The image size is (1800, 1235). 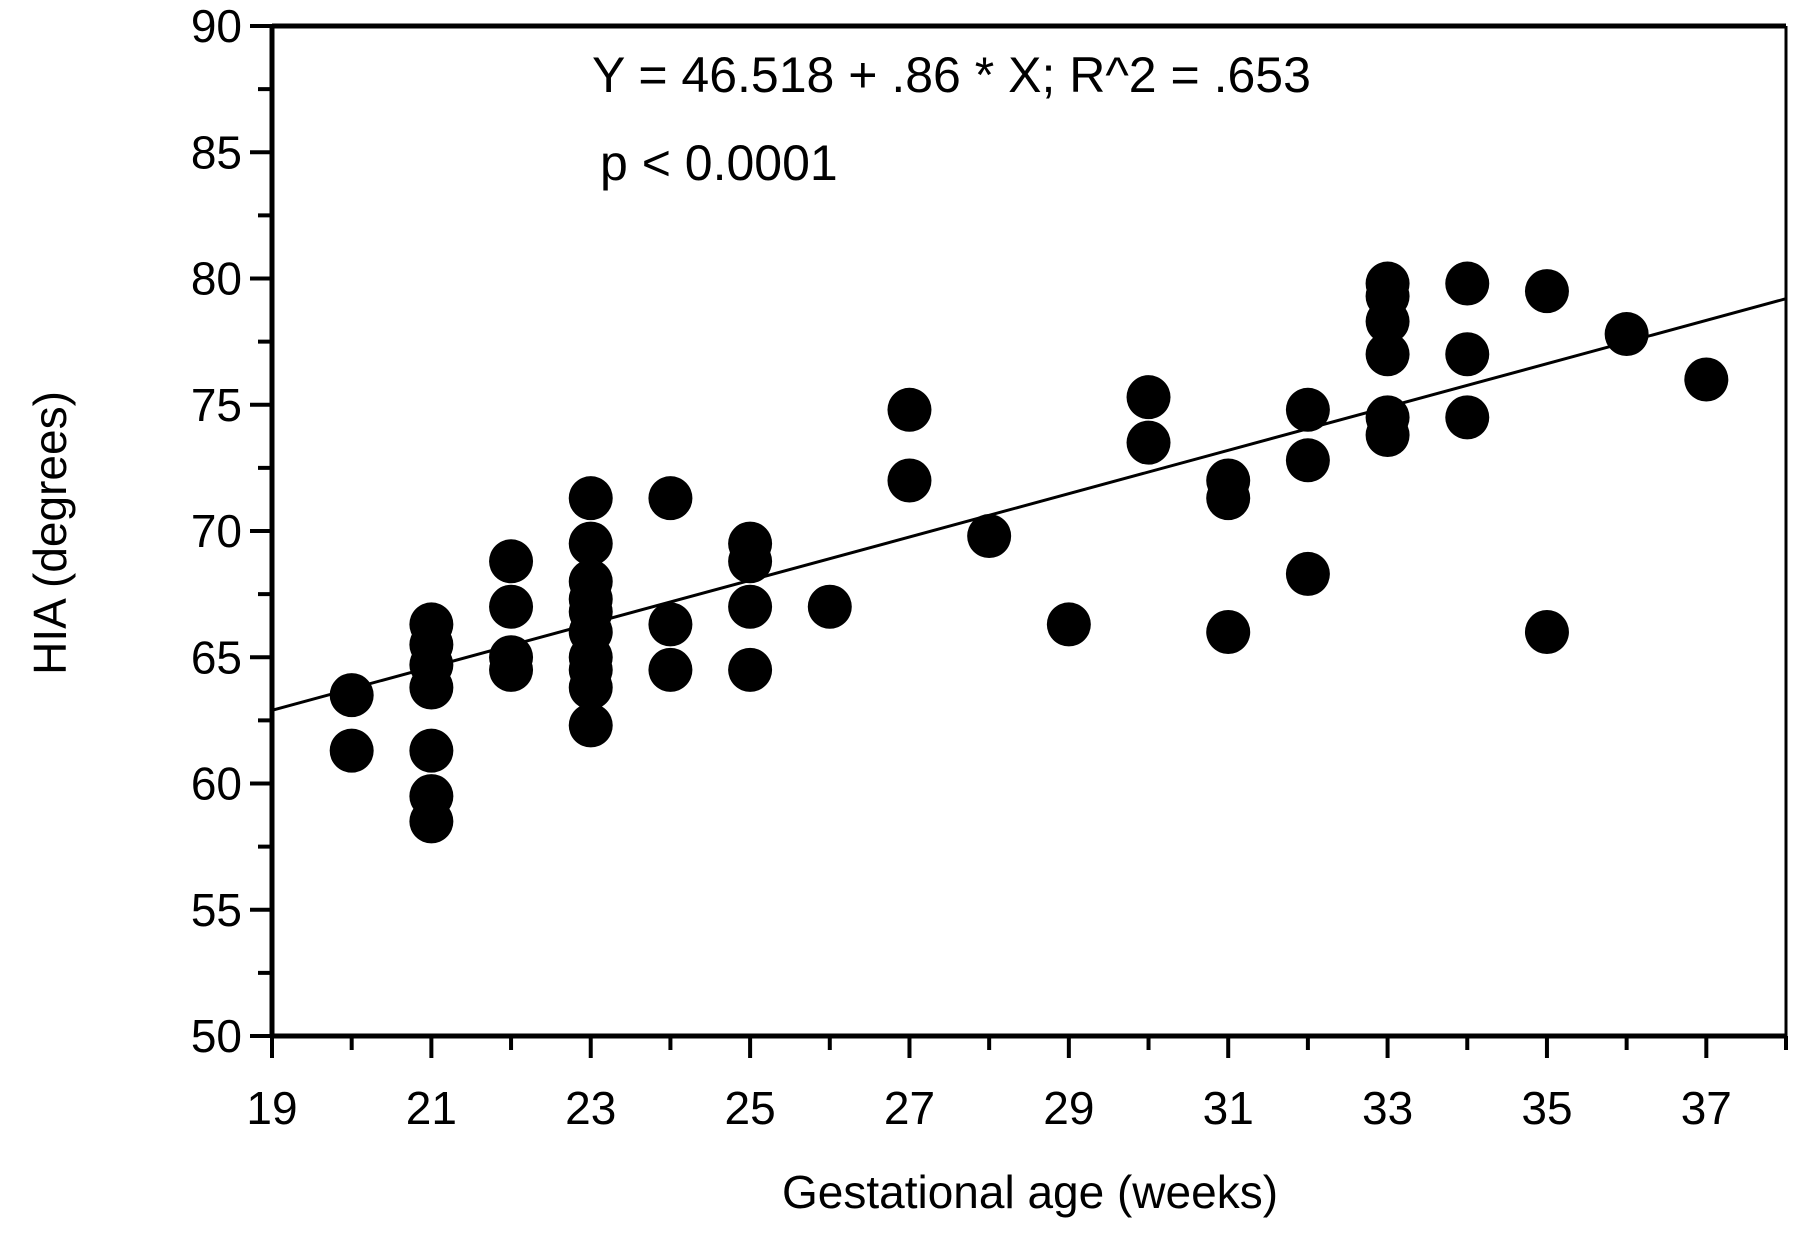 I want to click on x-tick-label: 27, so click(x=909, y=1108).